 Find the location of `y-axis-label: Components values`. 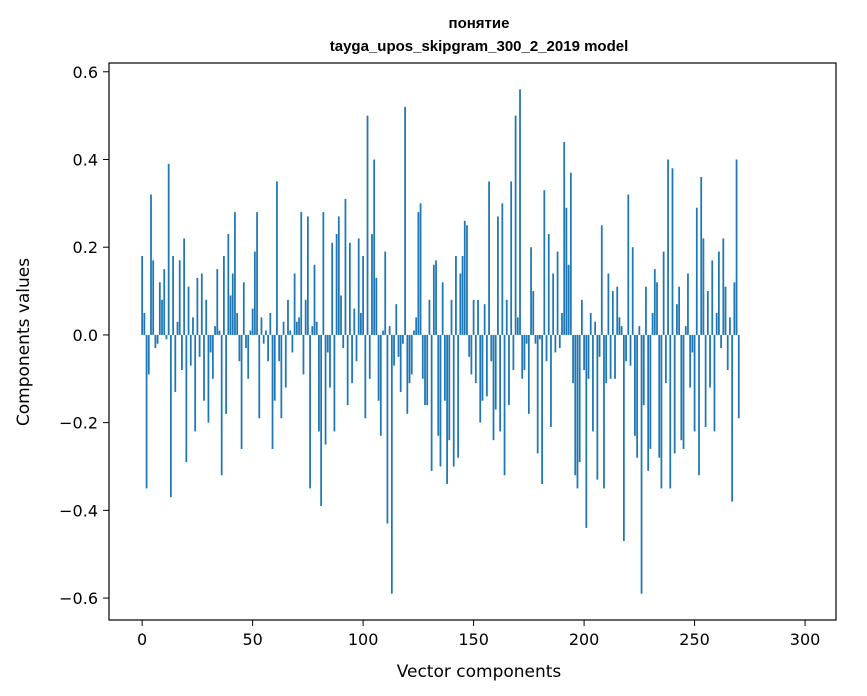

y-axis-label: Components values is located at coordinates (24, 342).